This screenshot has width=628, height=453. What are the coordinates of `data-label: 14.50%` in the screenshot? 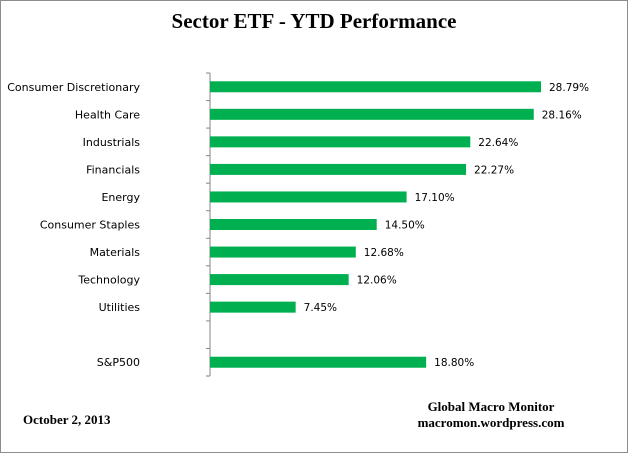 It's located at (405, 226).